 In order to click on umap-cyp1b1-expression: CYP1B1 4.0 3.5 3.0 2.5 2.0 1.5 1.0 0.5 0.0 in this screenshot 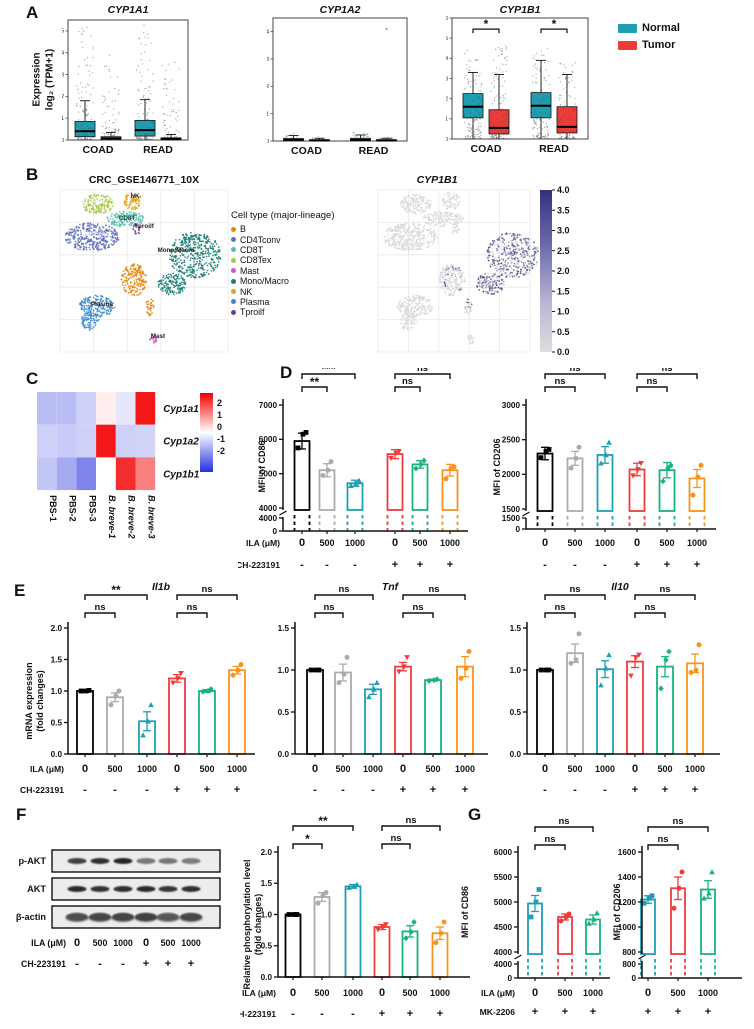, I will do `click(479, 267)`.